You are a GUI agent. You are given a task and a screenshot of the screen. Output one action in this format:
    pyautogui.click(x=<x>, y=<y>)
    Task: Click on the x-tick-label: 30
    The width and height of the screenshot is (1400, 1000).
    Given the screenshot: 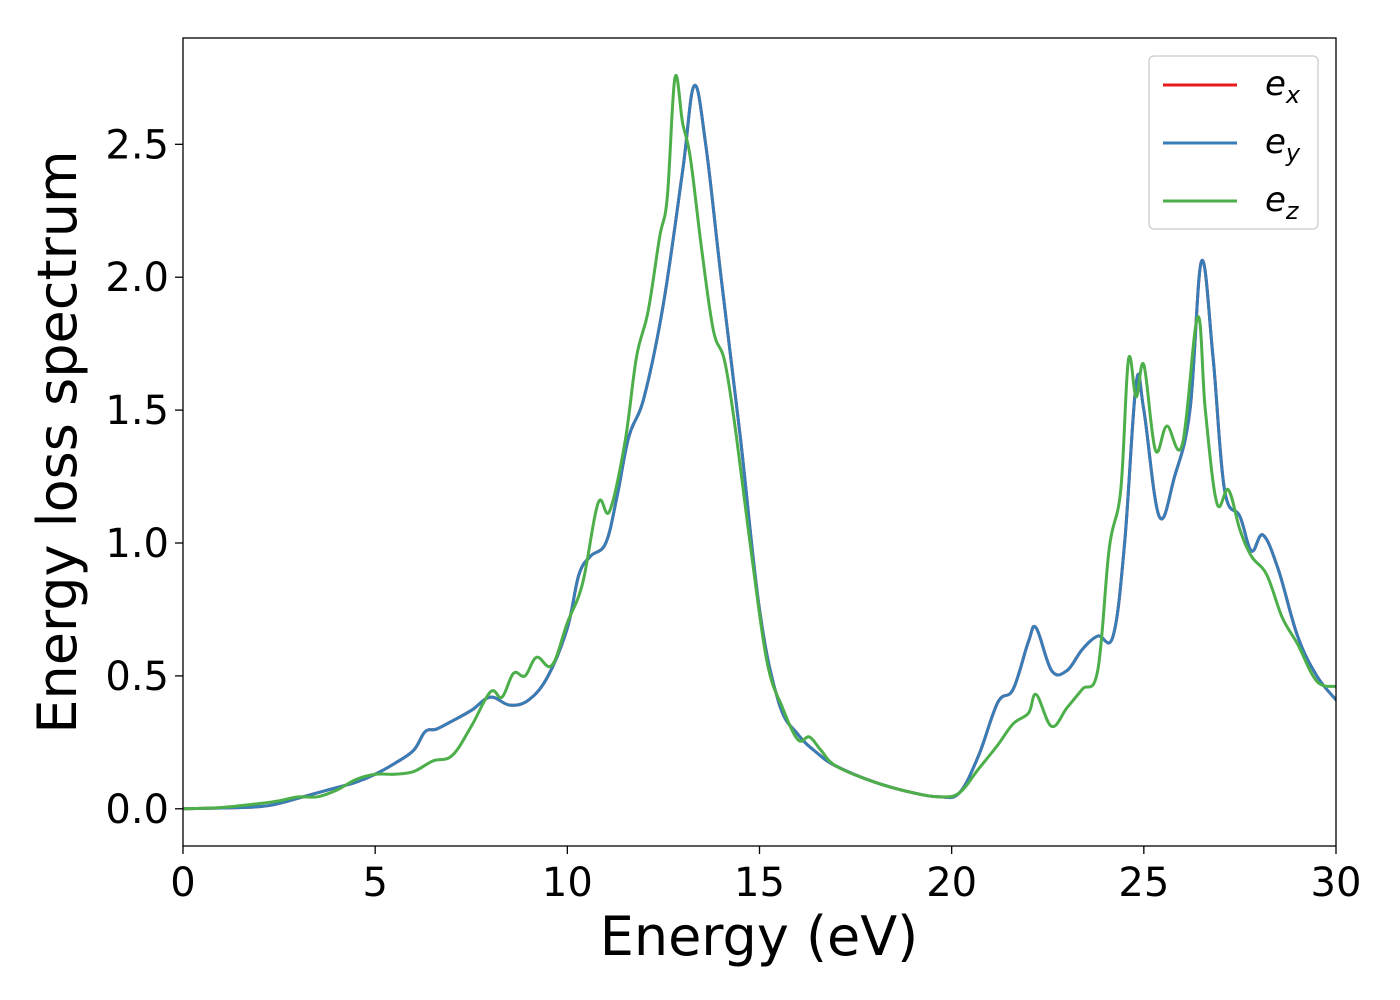 What is the action you would take?
    pyautogui.click(x=1336, y=883)
    